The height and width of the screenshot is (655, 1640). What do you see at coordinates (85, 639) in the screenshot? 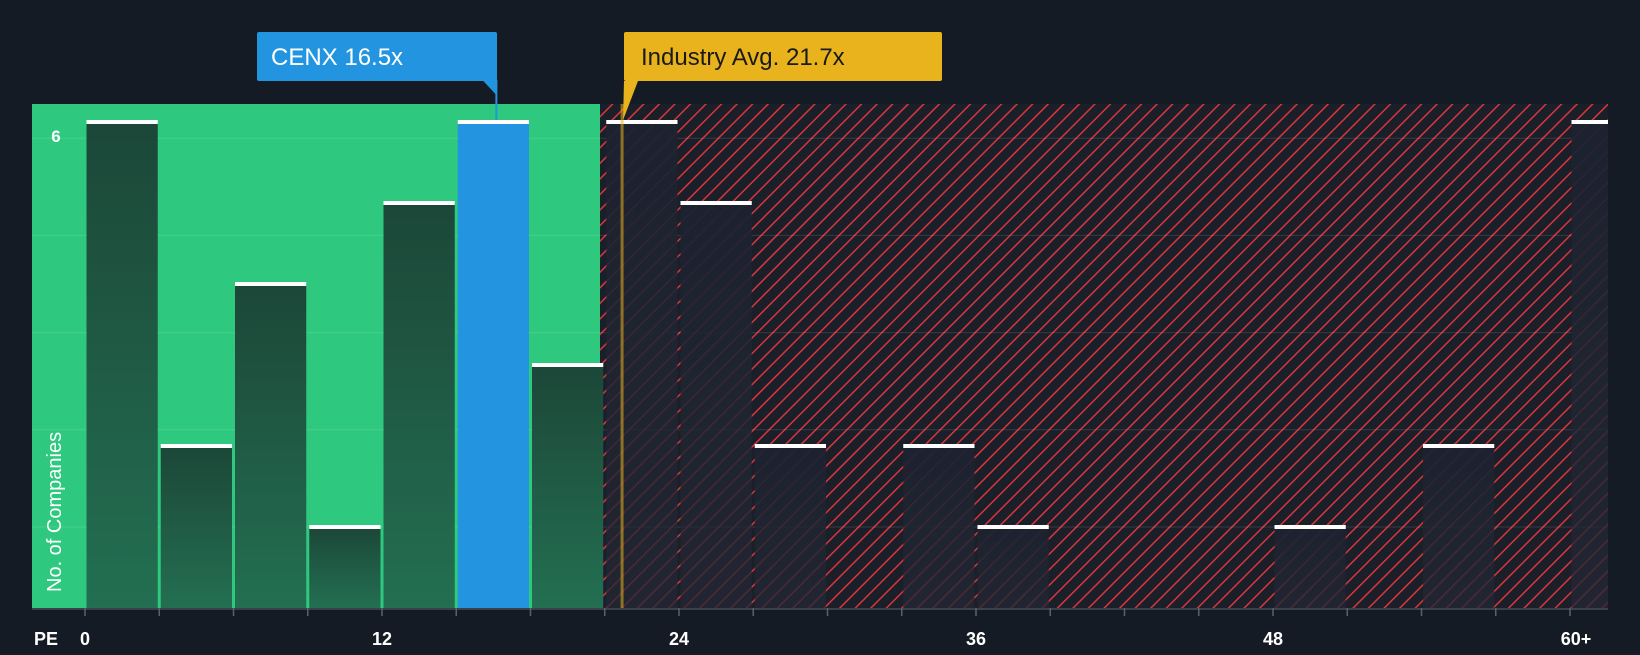
I see `x-tick-label: 0` at bounding box center [85, 639].